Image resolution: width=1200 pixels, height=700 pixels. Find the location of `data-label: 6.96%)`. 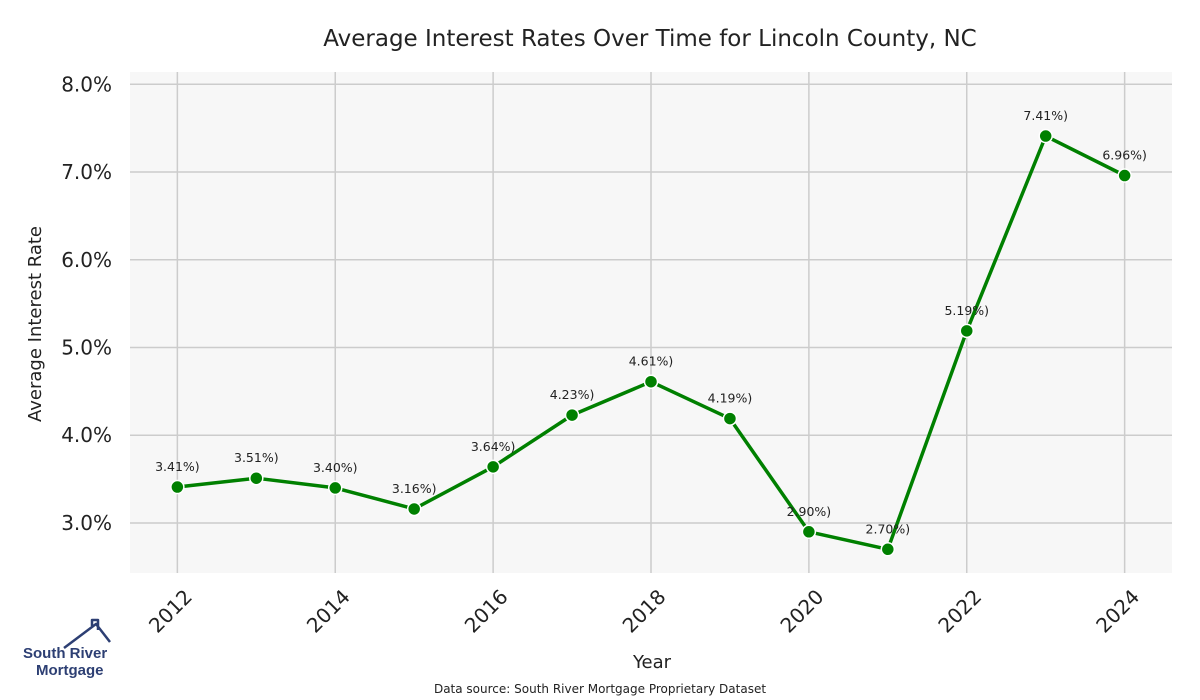

data-label: 6.96%) is located at coordinates (1124, 155).